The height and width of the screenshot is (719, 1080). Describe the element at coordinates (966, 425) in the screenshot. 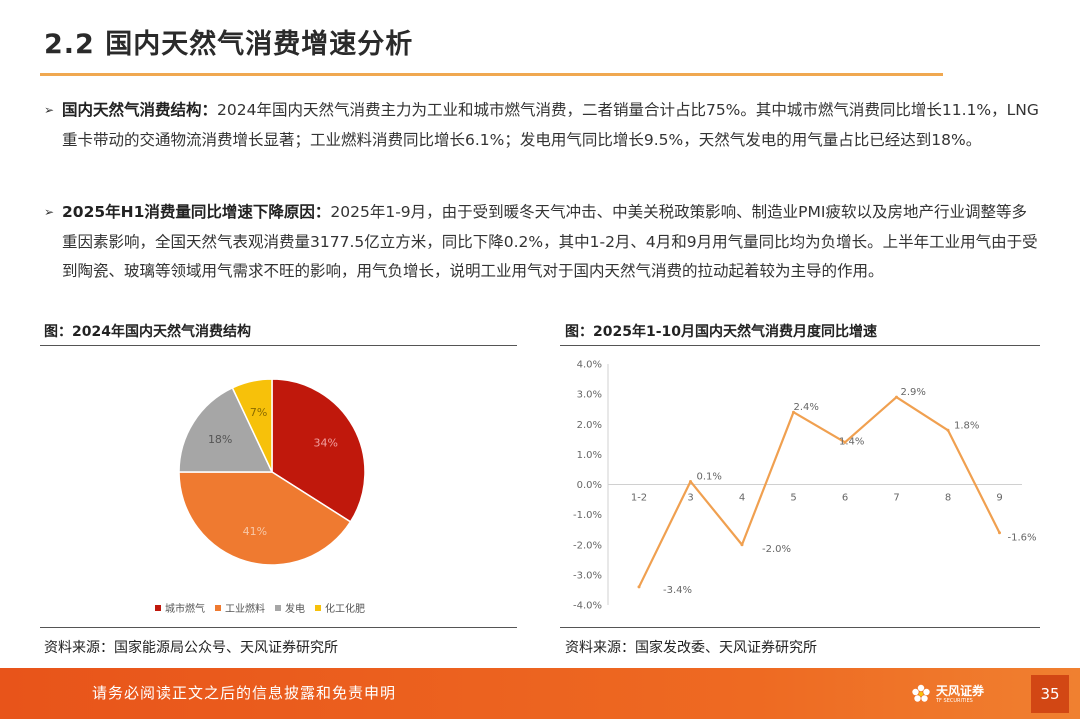

I see `line-data-label: 1.8%` at that location.